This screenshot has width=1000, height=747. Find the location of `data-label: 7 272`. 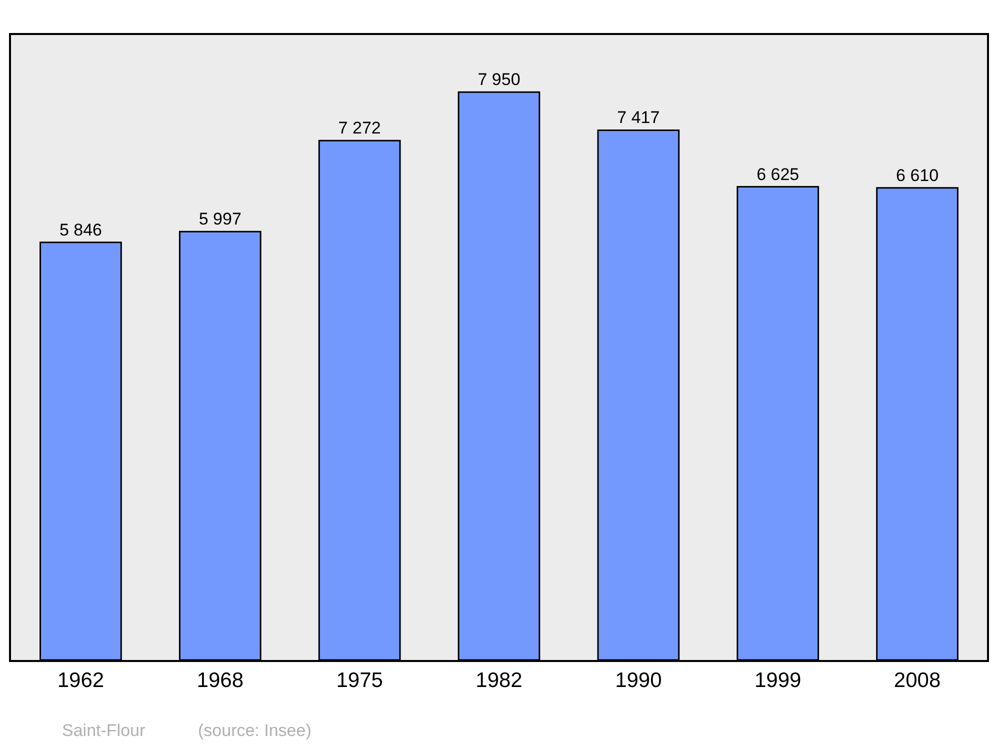

data-label: 7 272 is located at coordinates (359, 128).